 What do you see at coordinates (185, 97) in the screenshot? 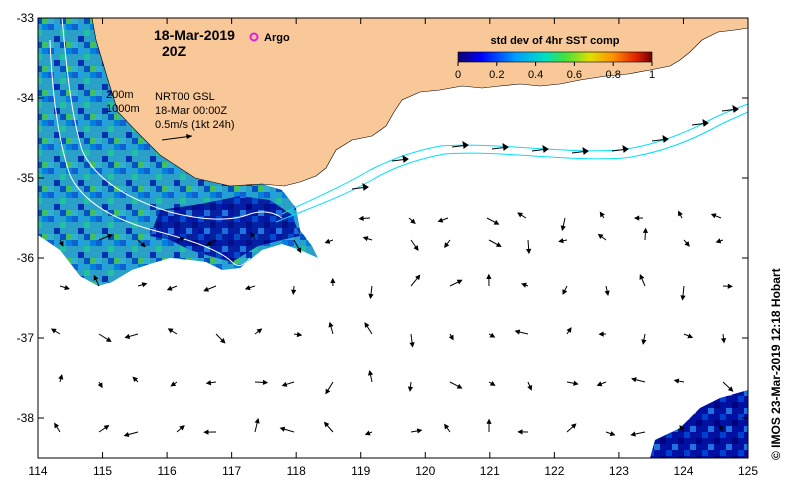
I see `current-source-label: NRT00 GSL` at bounding box center [185, 97].